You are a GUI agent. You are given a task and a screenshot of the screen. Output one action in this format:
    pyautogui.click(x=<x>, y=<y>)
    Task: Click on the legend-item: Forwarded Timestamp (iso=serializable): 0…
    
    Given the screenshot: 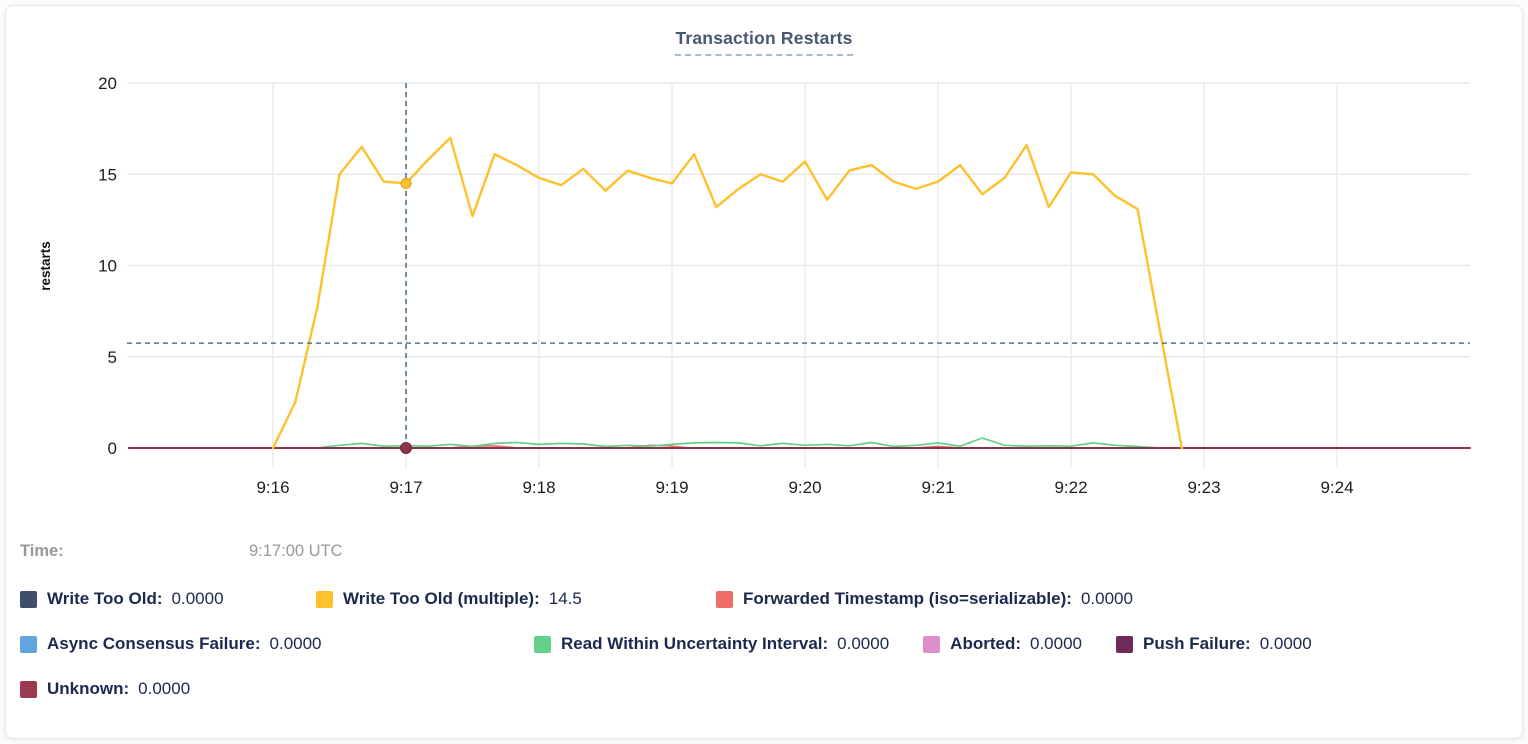 What is the action you would take?
    pyautogui.click(x=924, y=599)
    